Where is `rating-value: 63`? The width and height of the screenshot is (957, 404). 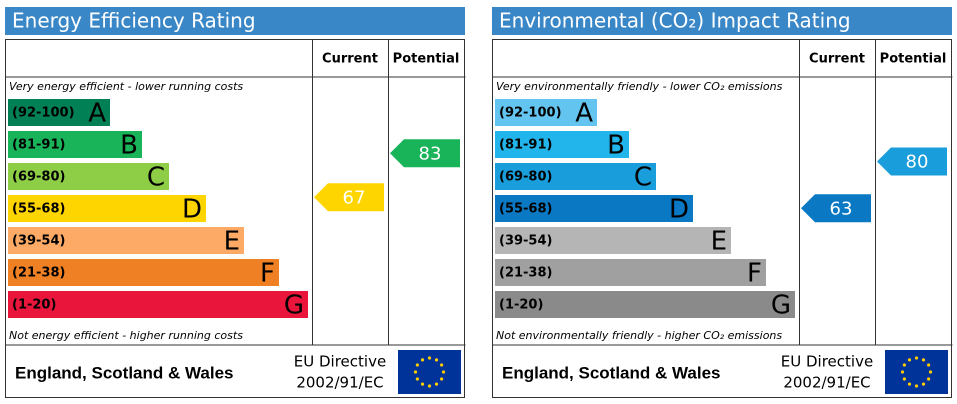
rating-value: 63 is located at coordinates (841, 208).